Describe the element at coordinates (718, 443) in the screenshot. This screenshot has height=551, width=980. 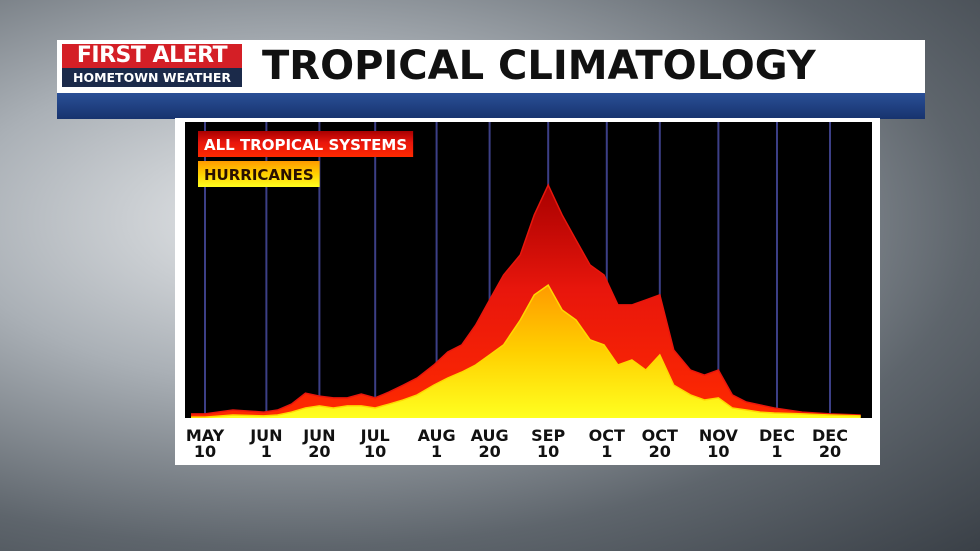
I see `x-tick-label: NOV 10` at that location.